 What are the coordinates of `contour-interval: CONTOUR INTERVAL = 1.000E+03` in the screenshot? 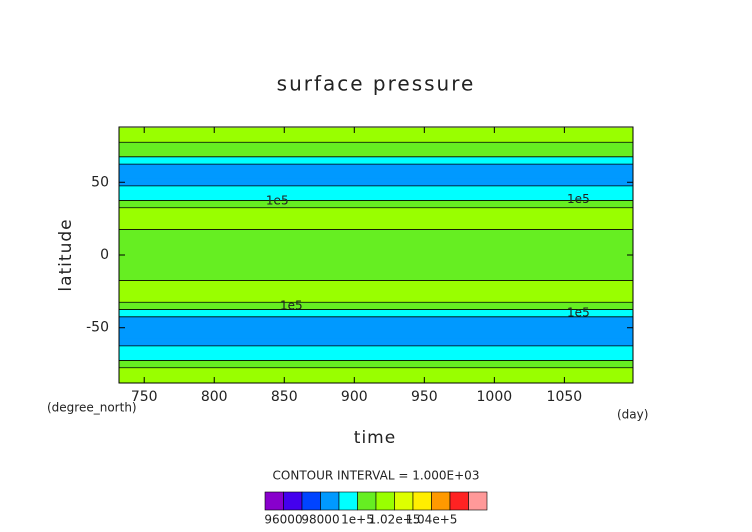 It's located at (376, 476).